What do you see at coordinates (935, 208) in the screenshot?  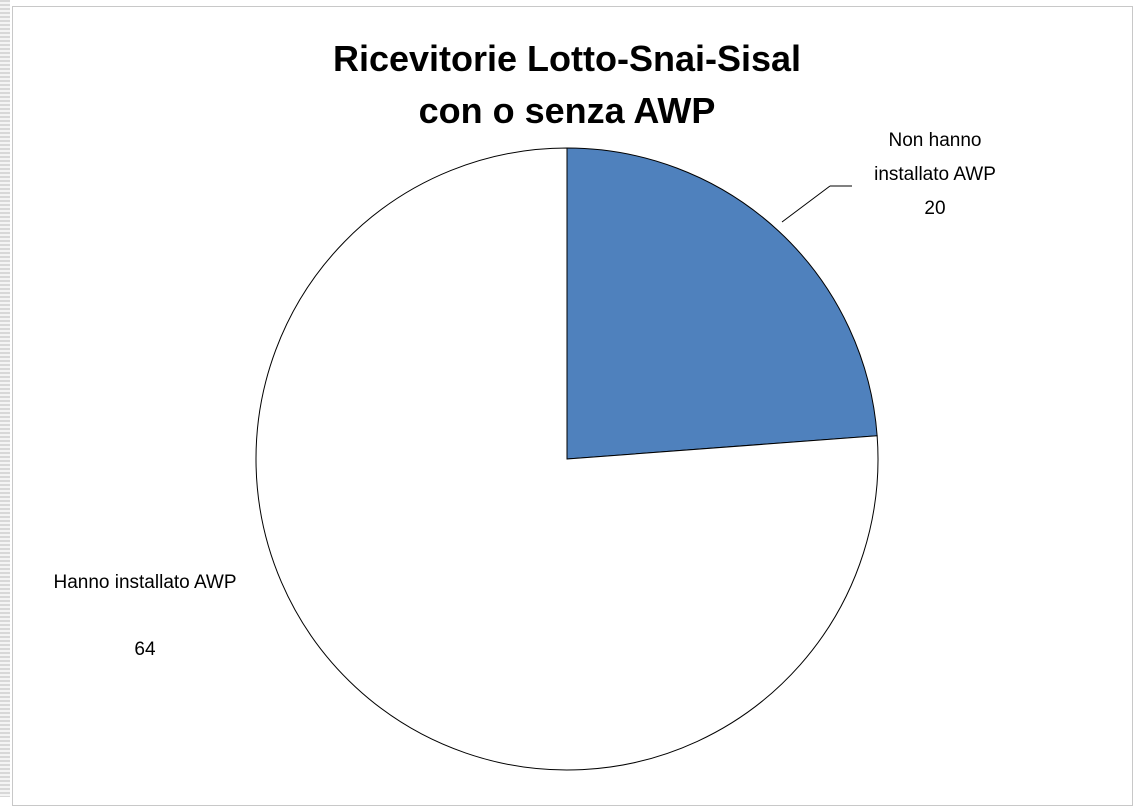 I see `value-label: 20` at bounding box center [935, 208].